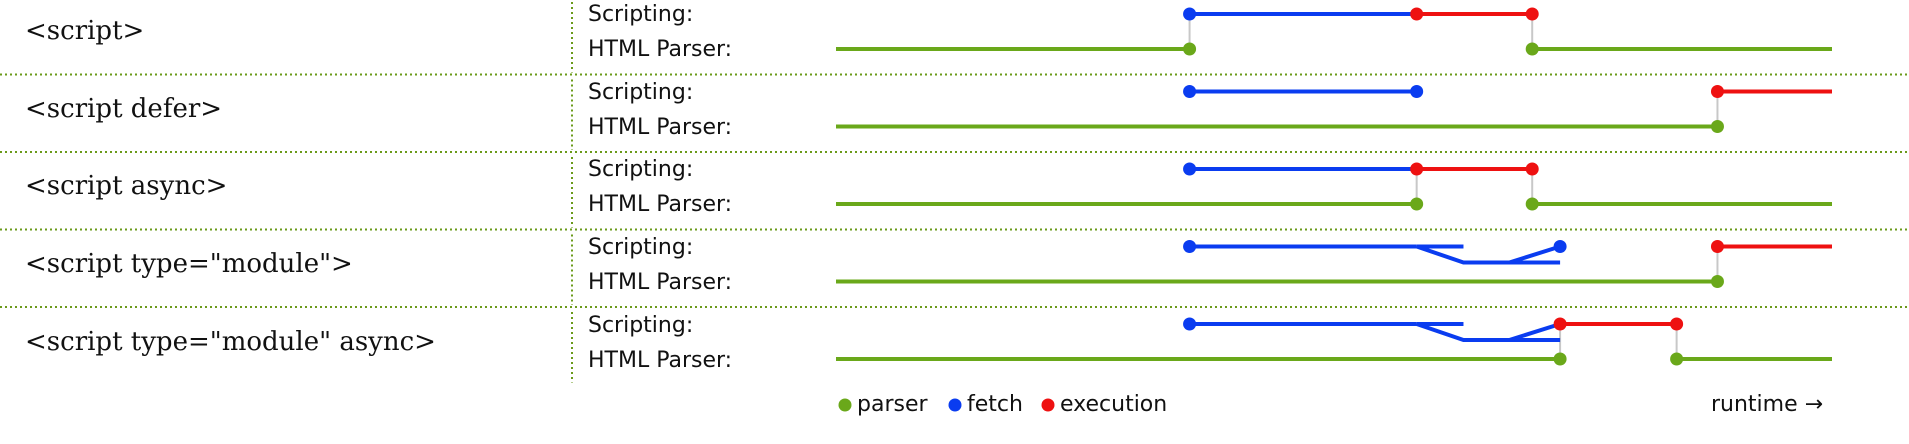 The height and width of the screenshot is (444, 1909). What do you see at coordinates (189, 264) in the screenshot?
I see `row-label-script-module: <script type="module">` at bounding box center [189, 264].